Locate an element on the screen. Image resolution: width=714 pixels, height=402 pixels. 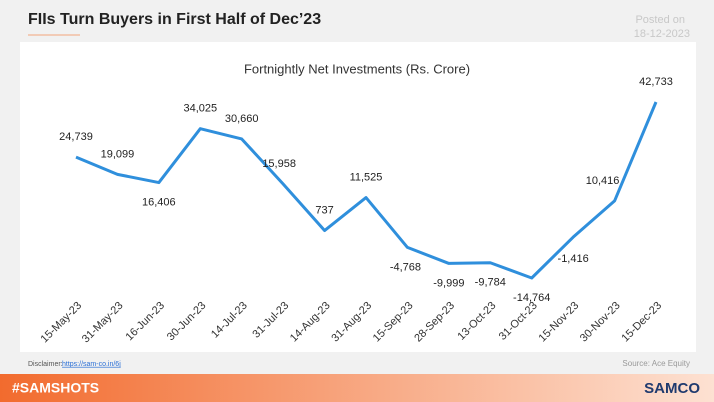
disclaimer: Disclaimer: is located at coordinates (45, 364).